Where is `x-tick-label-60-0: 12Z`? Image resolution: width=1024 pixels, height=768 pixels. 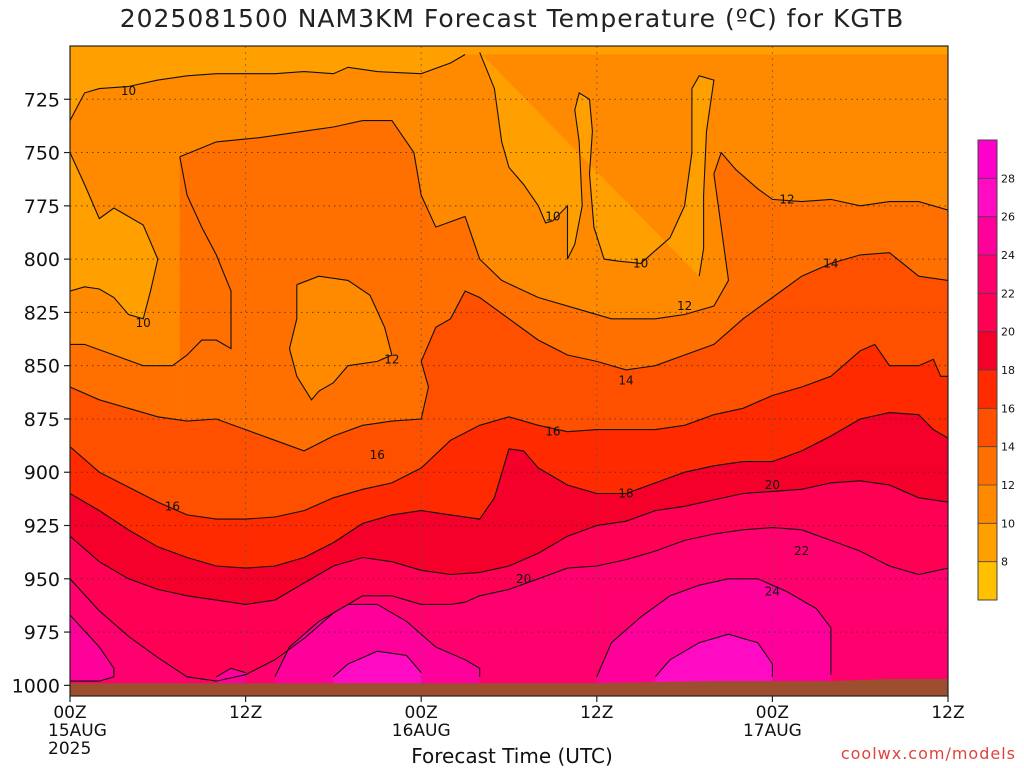 x-tick-label-60-0: 12Z is located at coordinates (947, 713).